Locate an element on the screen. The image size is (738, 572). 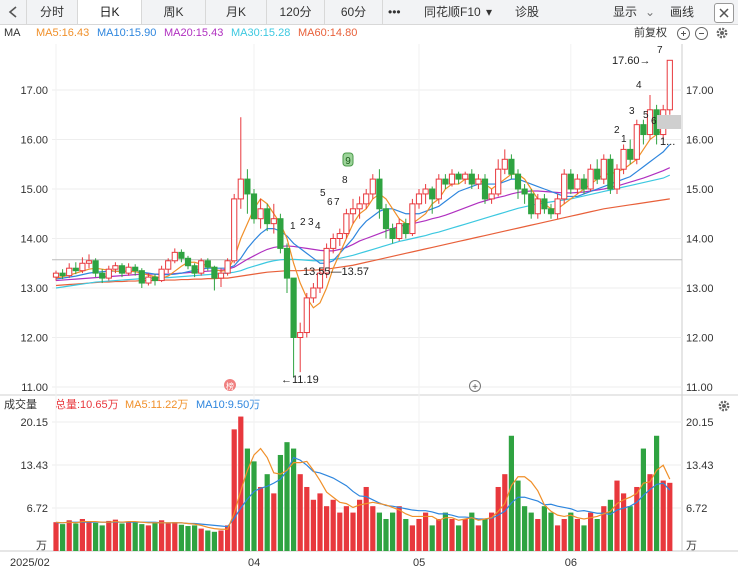
price-tick-right: 12.00 is located at coordinates (700, 339).